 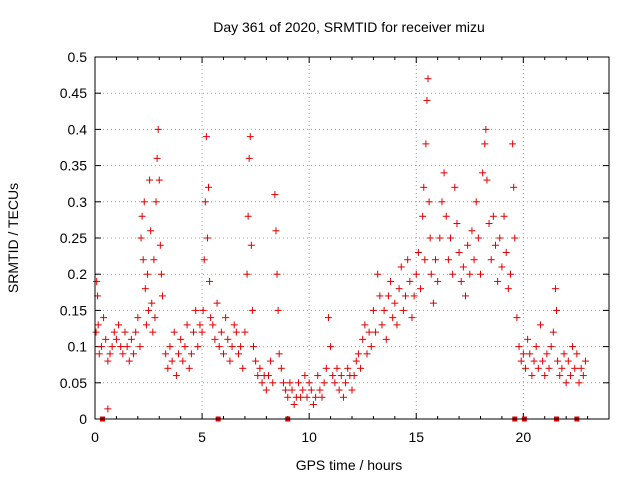 I want to click on x-tick-label: 0, so click(x=95, y=437).